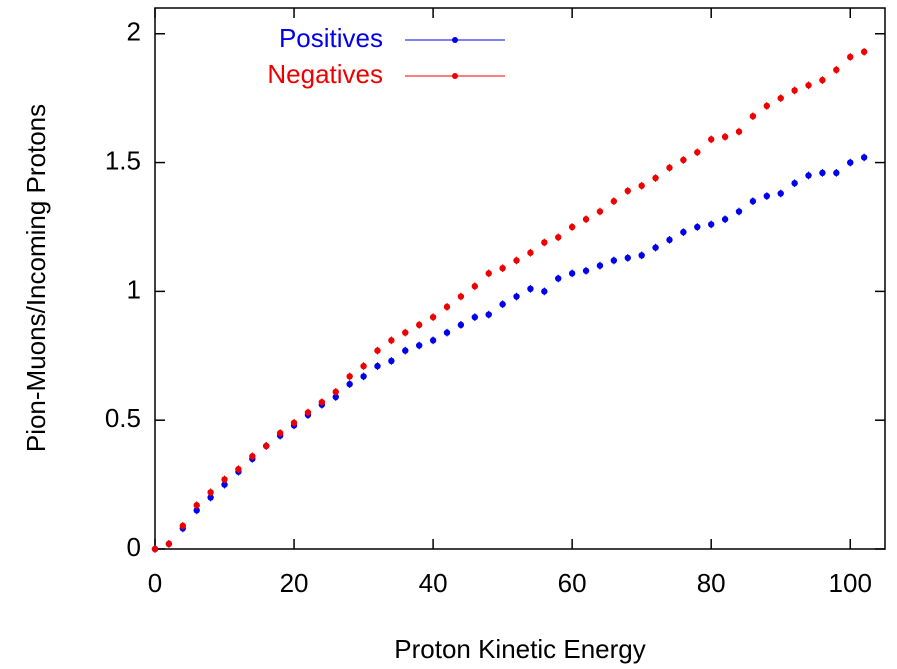  Describe the element at coordinates (134, 289) in the screenshot. I see `y-tick-label: 1` at that location.